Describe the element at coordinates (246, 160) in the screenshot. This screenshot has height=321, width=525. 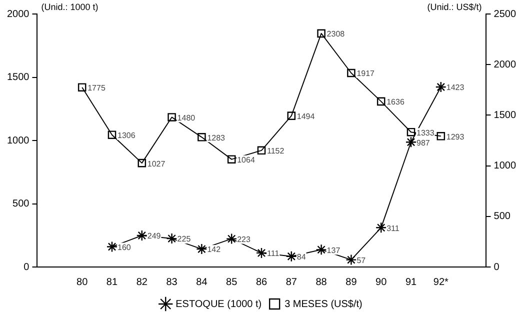
I see `data-label: 1064` at that location.